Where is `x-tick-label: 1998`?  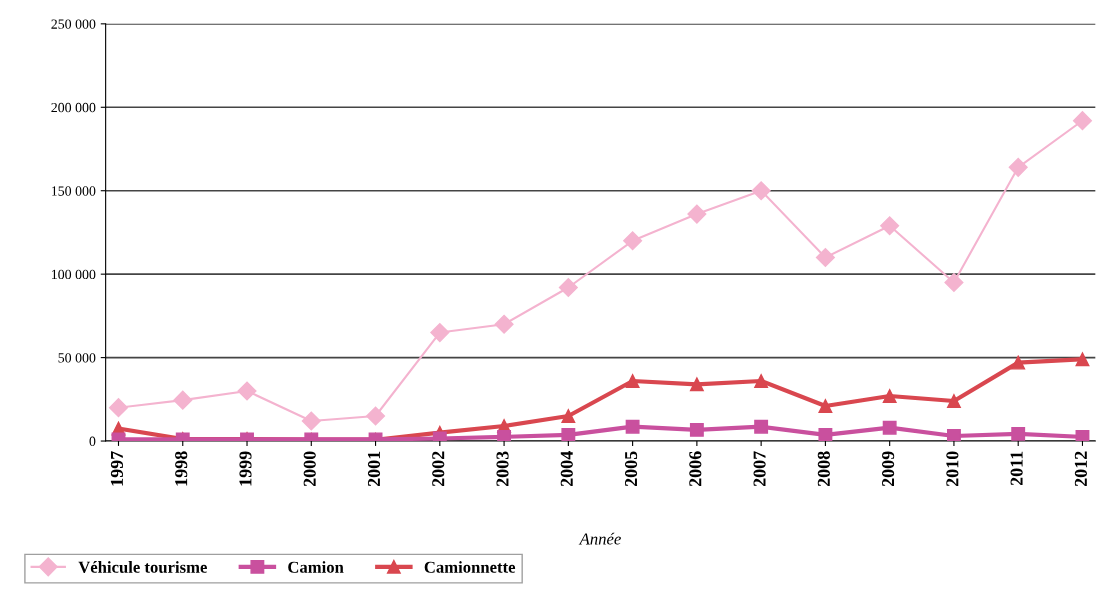 x-tick-label: 1998 is located at coordinates (181, 468).